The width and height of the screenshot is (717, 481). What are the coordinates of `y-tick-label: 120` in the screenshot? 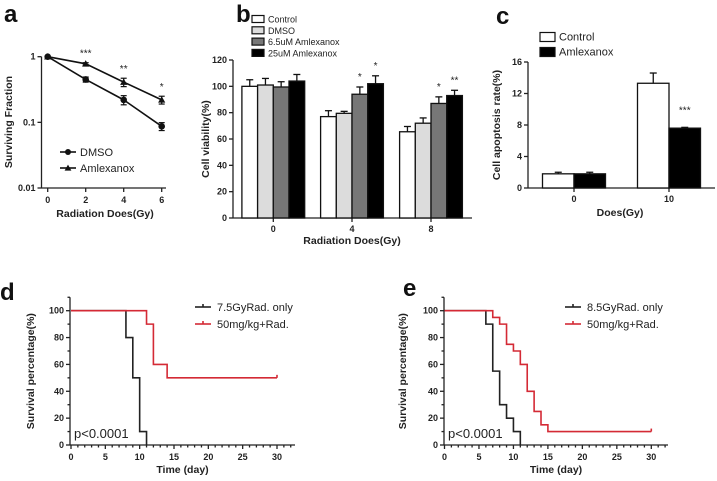 It's located at (219, 60).